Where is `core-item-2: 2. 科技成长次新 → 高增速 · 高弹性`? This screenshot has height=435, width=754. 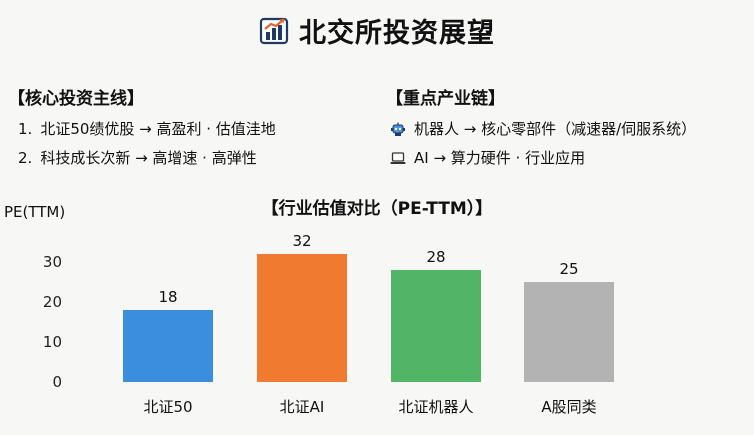
core-item-2: 2. 科技成长次新 → 高增速 · 高弹性 is located at coordinates (137, 157).